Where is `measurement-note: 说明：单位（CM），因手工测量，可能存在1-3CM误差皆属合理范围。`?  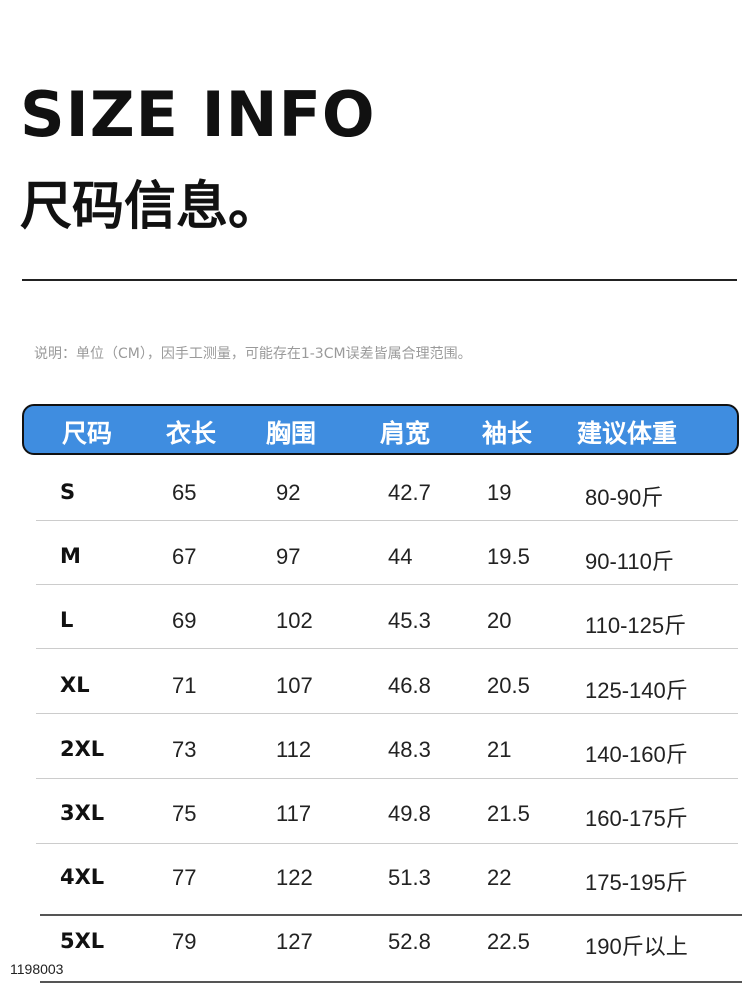 measurement-note: 说明：单位（CM），因手工测量，可能存在1-3CM误差皆属合理范围。 is located at coordinates (253, 354).